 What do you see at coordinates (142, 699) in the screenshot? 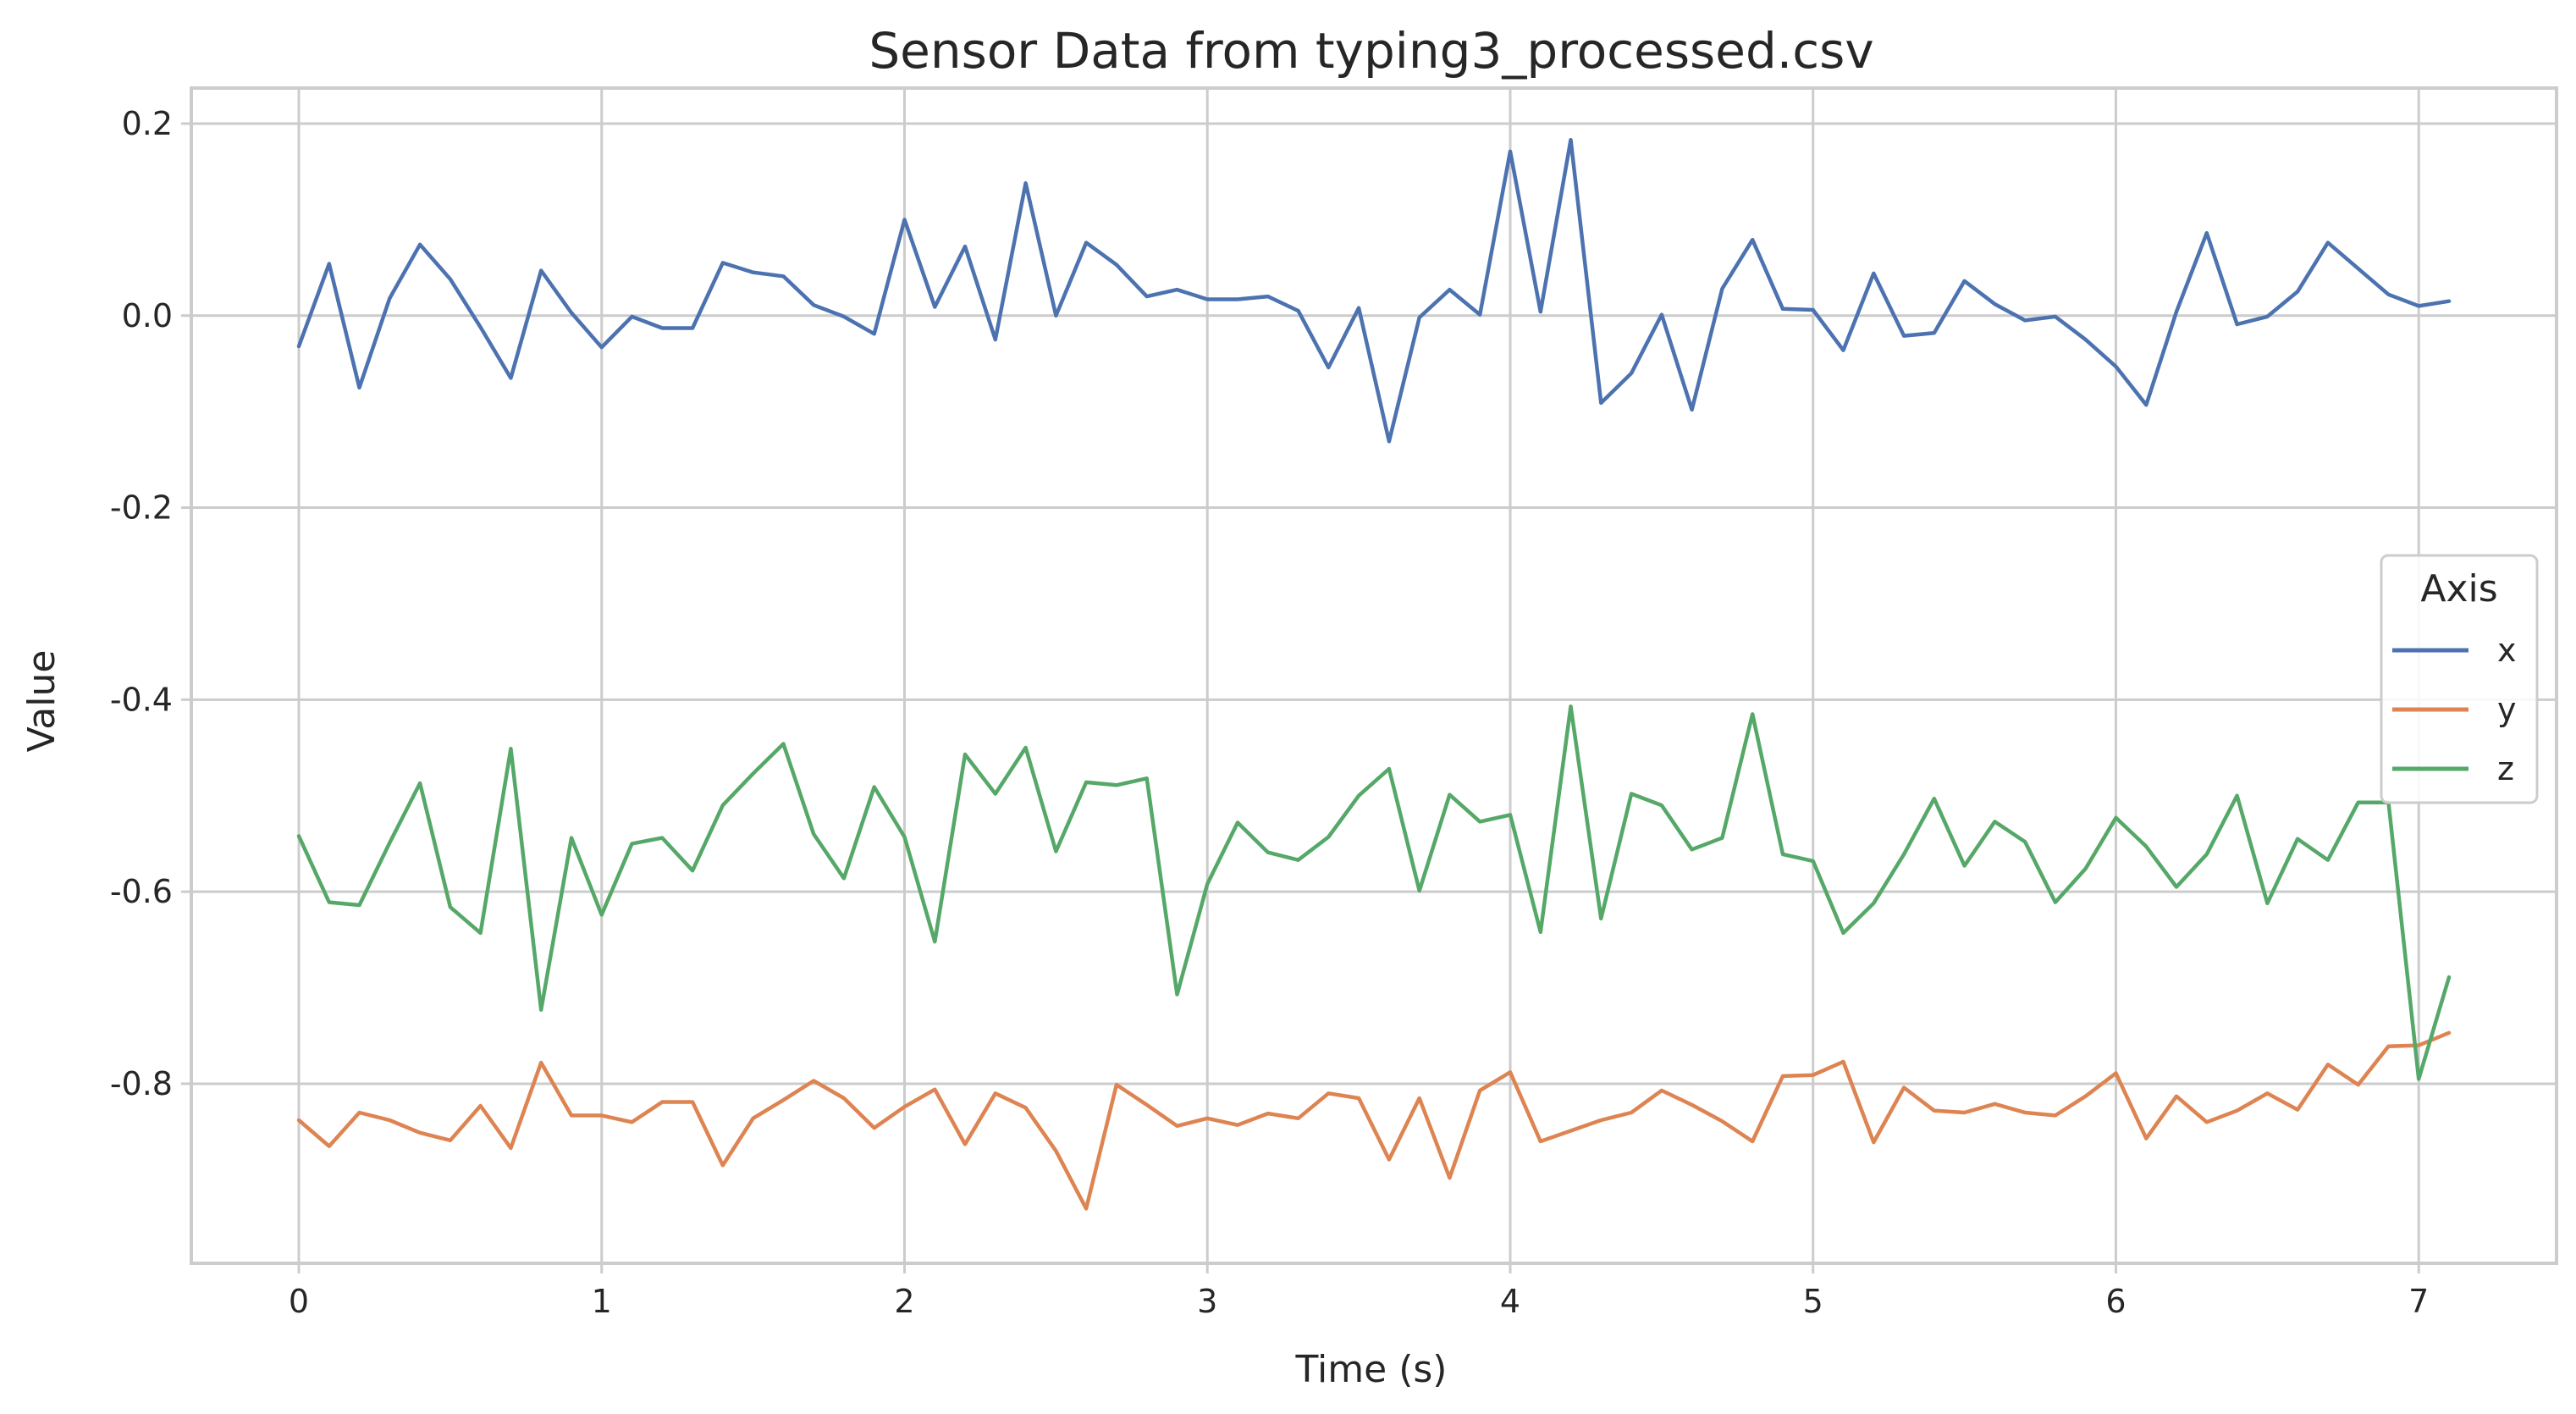
I see `y-tick-label: -0.4` at bounding box center [142, 699].